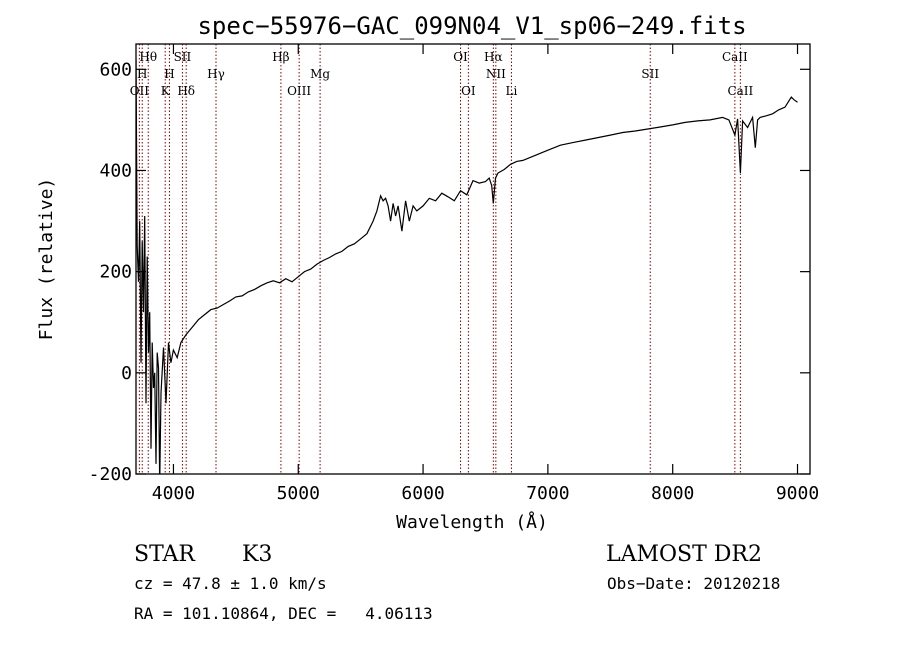 The image size is (900, 649). I want to click on coordinates: RA = 101.10864, DEC = 4.06113, so click(283, 613).